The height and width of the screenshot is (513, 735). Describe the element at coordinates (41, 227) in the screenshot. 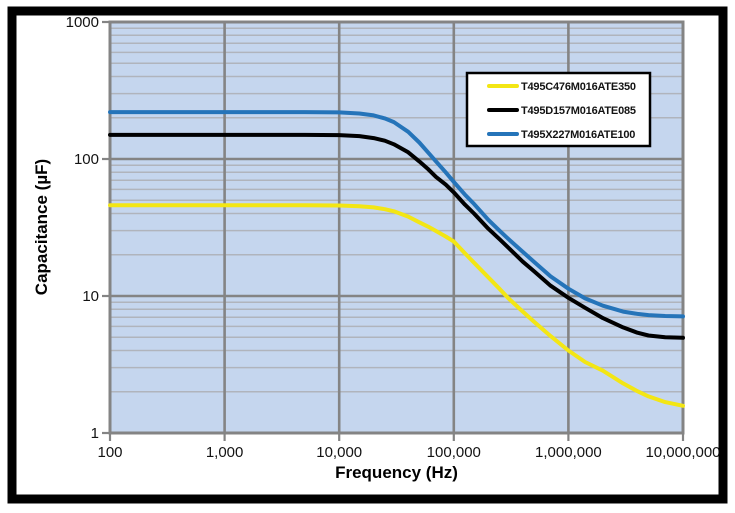

I see `y-axis-title: Capacitance (µF)` at that location.